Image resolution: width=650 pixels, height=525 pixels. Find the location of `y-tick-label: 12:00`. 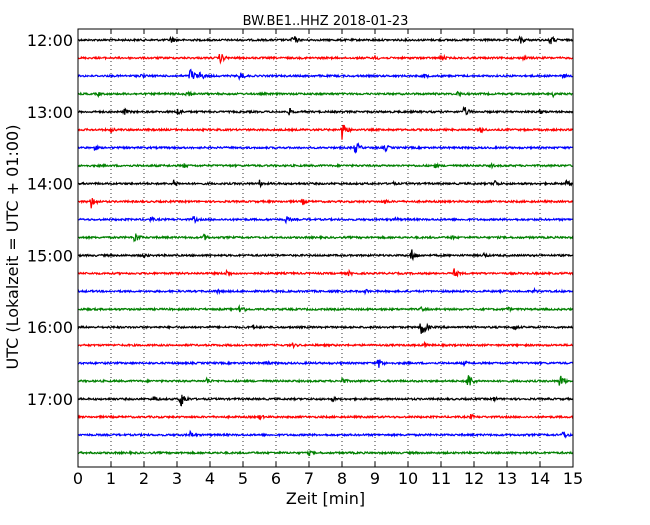

y-tick-label: 12:00 is located at coordinates (50, 40).